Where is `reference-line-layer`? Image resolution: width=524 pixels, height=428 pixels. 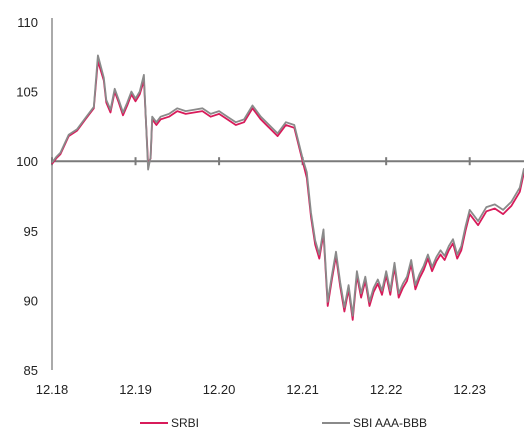 reference-line-layer is located at coordinates (287, 161).